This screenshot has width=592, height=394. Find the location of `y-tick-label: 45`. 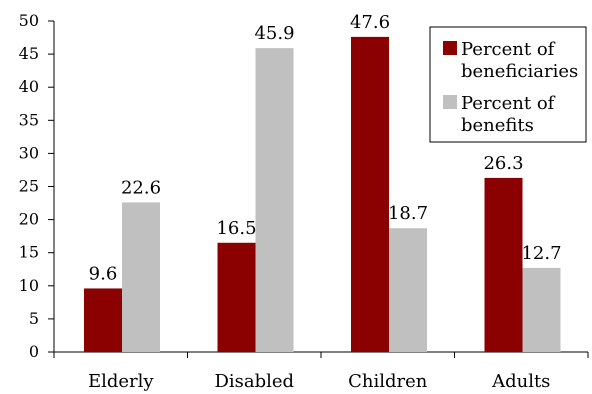

y-tick-label: 45 is located at coordinates (29, 53).